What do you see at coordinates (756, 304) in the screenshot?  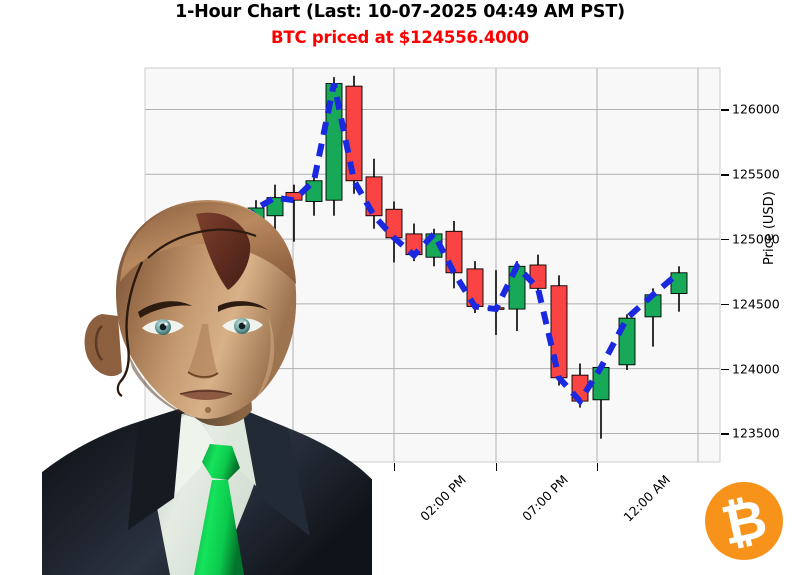 I see `y-axis-tick-label: 124500` at bounding box center [756, 304].